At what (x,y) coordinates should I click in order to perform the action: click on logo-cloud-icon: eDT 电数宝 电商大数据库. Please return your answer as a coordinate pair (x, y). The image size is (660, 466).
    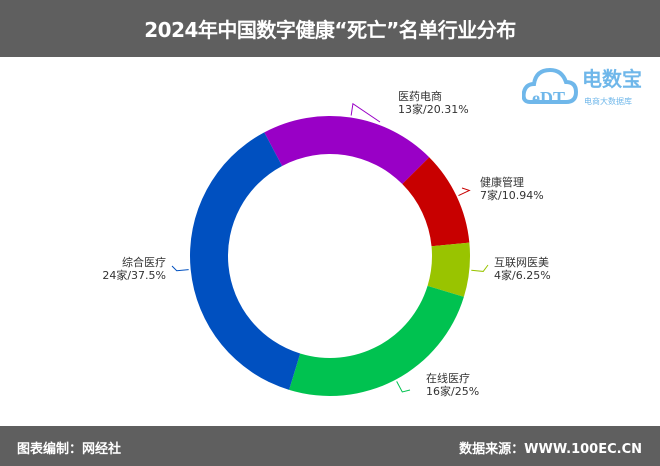
    Looking at the image, I should click on (582, 87).